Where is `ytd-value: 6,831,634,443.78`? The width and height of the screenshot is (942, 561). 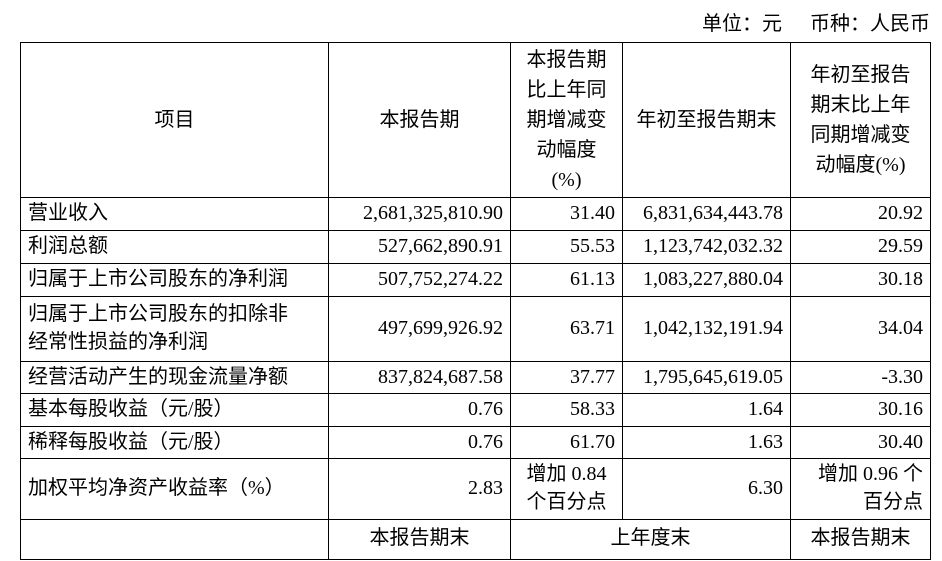 ytd-value: 6,831,634,443.78 is located at coordinates (706, 214).